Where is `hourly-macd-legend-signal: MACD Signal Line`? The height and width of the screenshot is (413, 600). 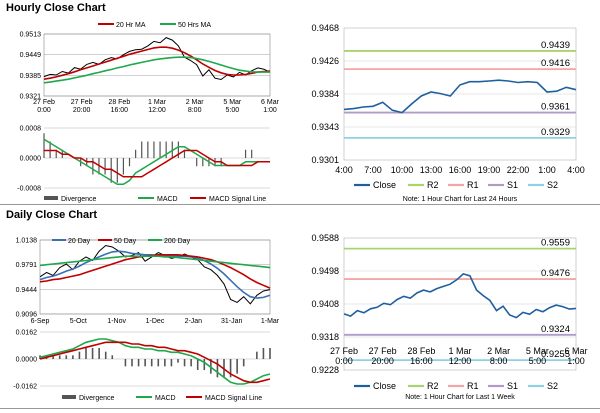
hourly-macd-legend-signal: MACD Signal Line is located at coordinates (237, 199).